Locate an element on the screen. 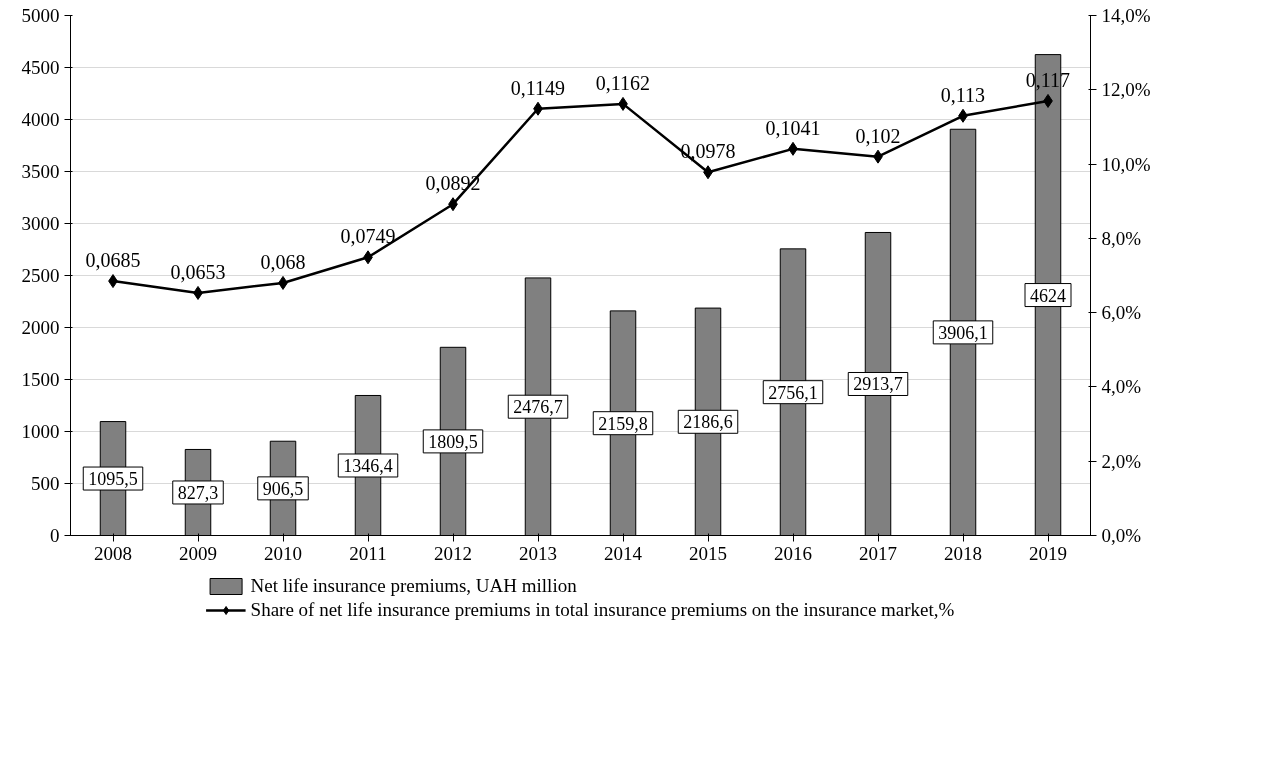 The image size is (1285, 769). data-label: 0,1149 is located at coordinates (538, 87).